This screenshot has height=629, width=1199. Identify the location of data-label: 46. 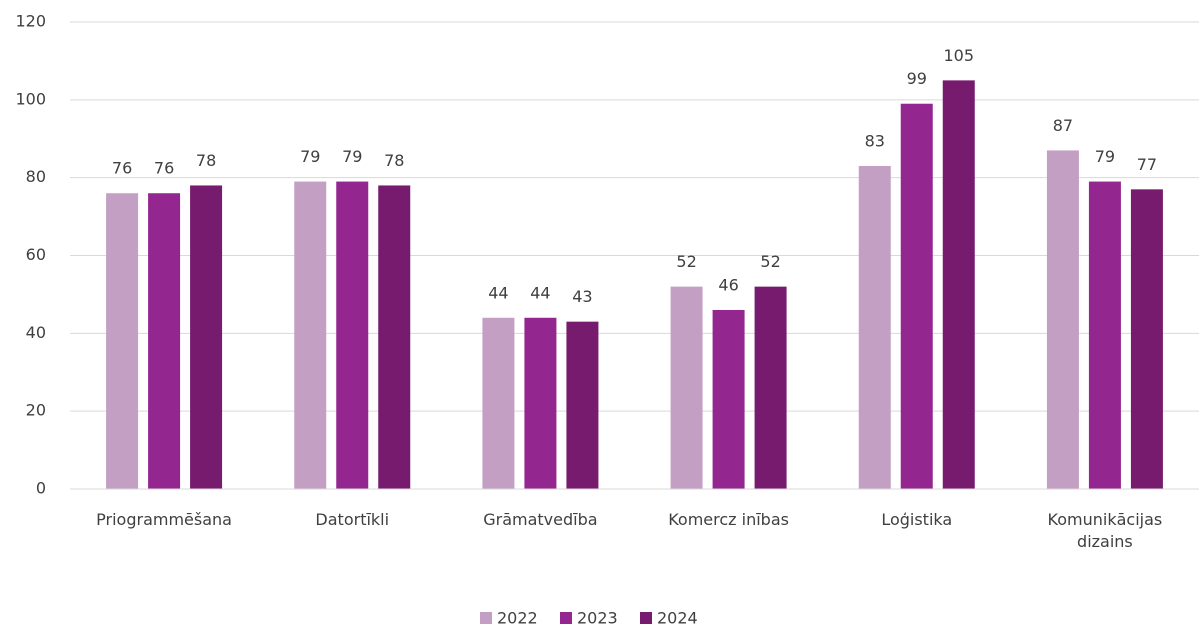
(728, 284).